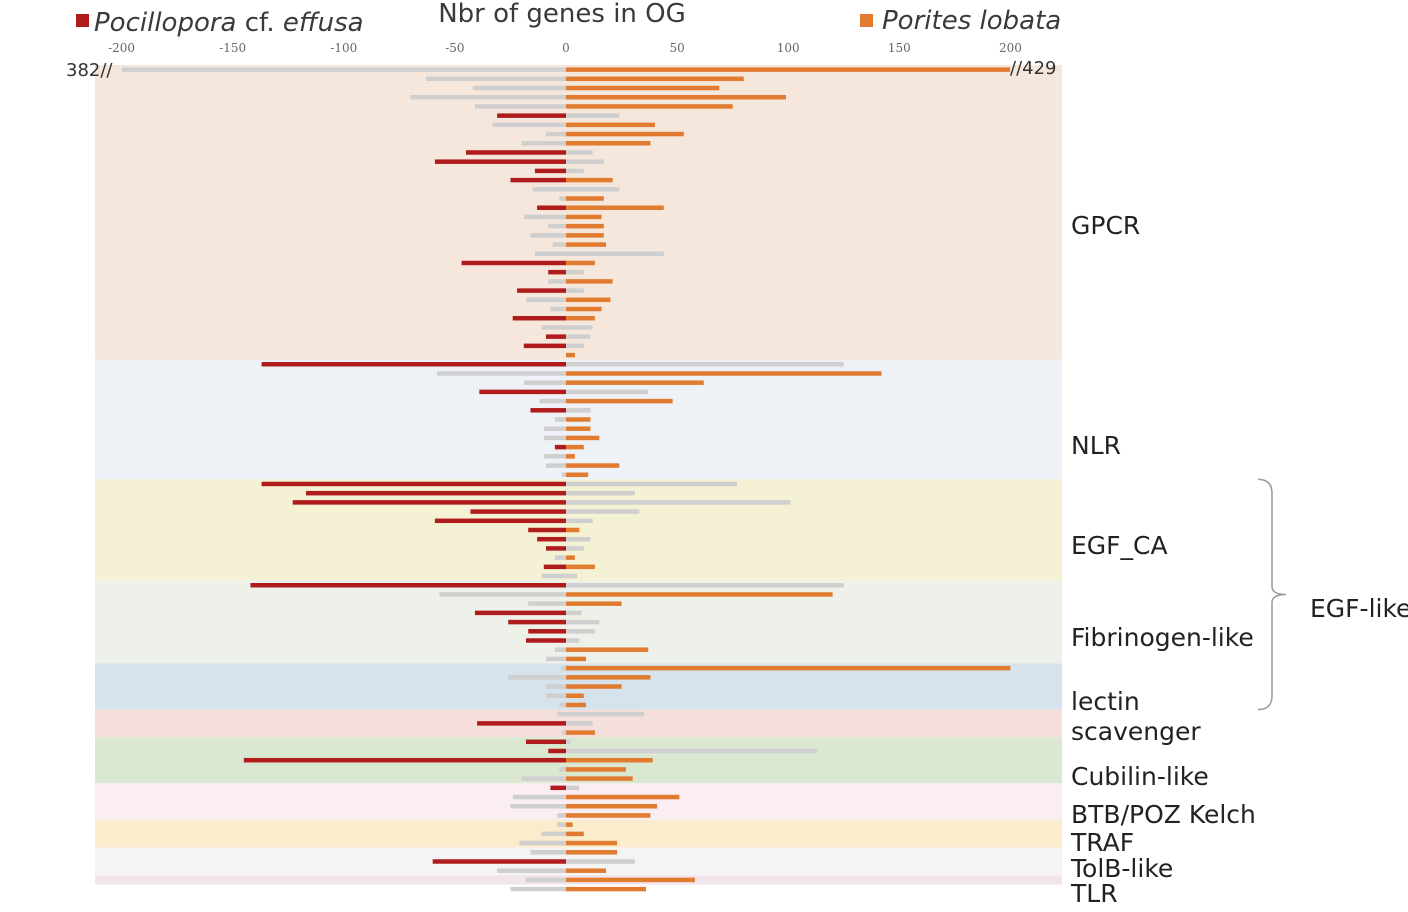  What do you see at coordinates (788, 48) in the screenshot?
I see `x-tick-label: 100` at bounding box center [788, 48].